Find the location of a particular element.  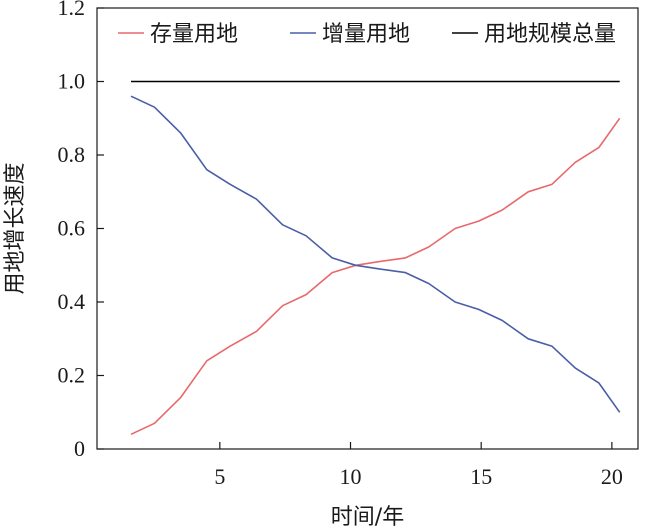

x-tick-label: 5 is located at coordinates (219, 476).